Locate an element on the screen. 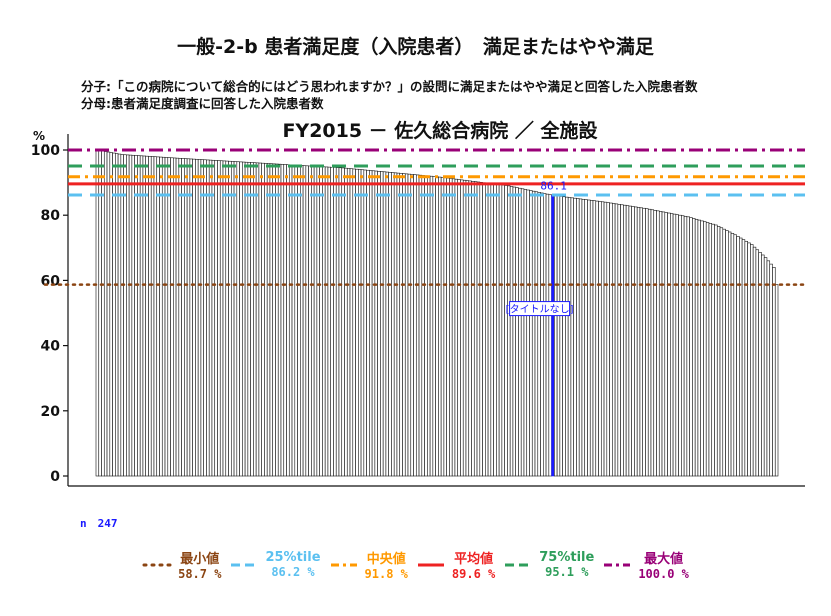 Image resolution: width=831 pixels, height=616 pixels. legend-item-mean: 平均値 89.6 % is located at coordinates (455, 564).